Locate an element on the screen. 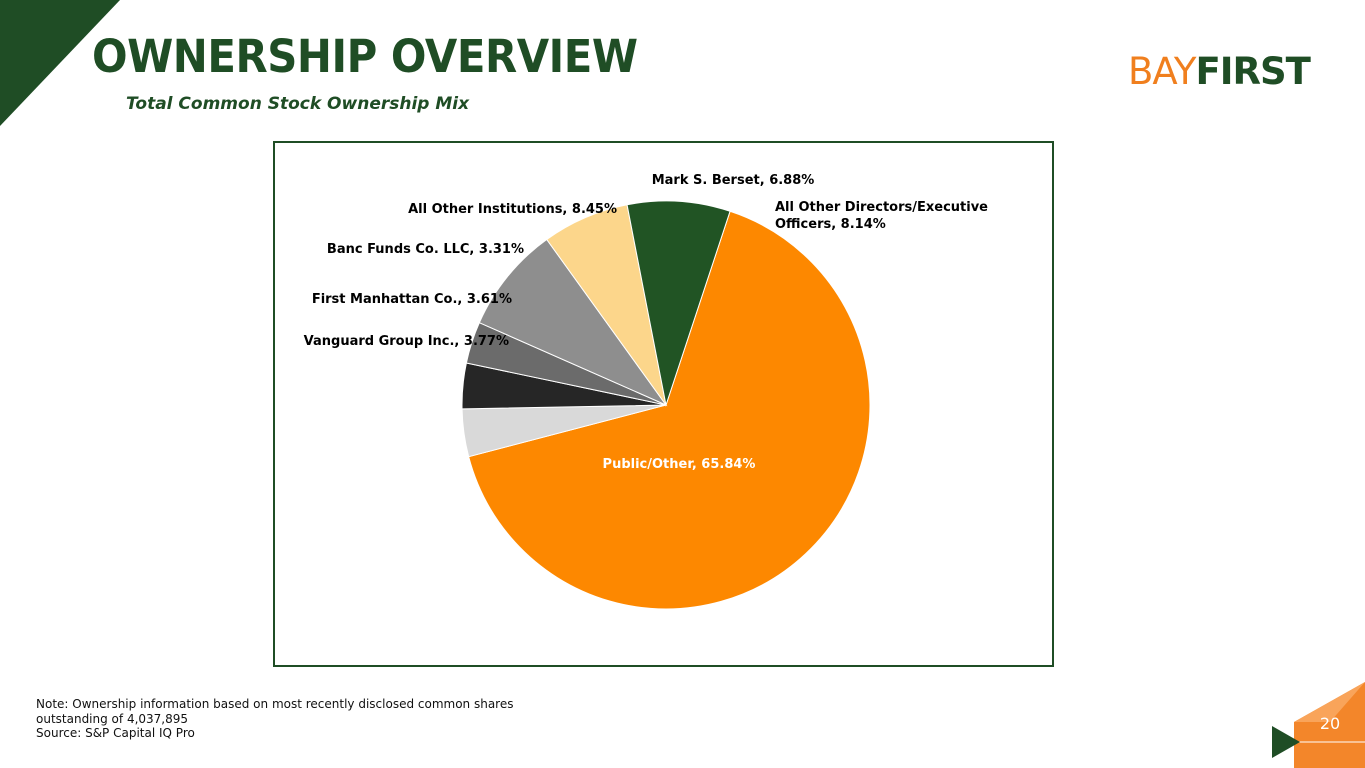 Image resolution: width=1365 pixels, height=768 pixels. corner-decoration is located at coordinates (60, 63).